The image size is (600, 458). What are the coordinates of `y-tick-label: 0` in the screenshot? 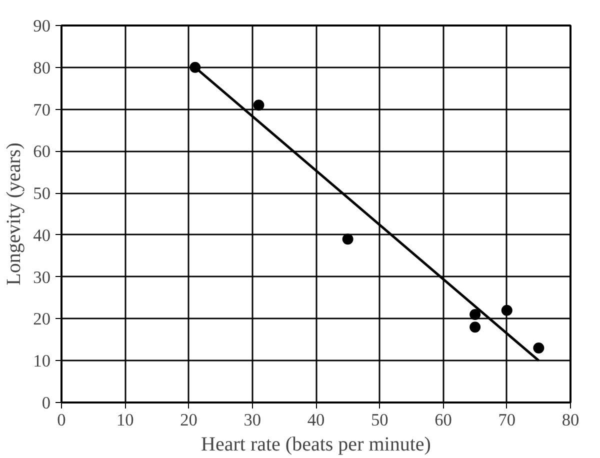 It's located at (46, 403).